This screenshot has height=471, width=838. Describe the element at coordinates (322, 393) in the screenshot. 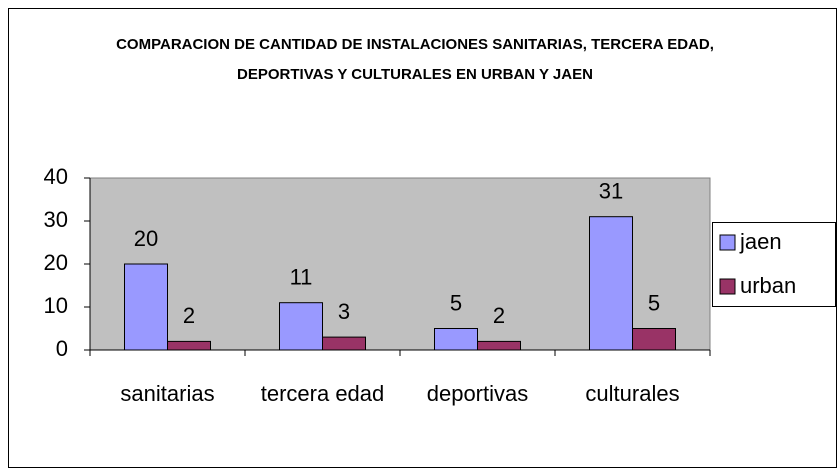

I see `x-tick-label: tercera edad` at that location.